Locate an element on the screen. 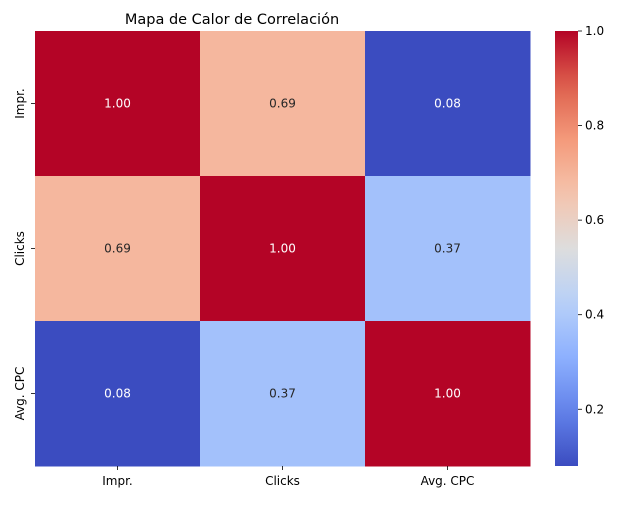 This screenshot has width=625, height=528. colorbar-tick-label: 0.6 is located at coordinates (594, 220).